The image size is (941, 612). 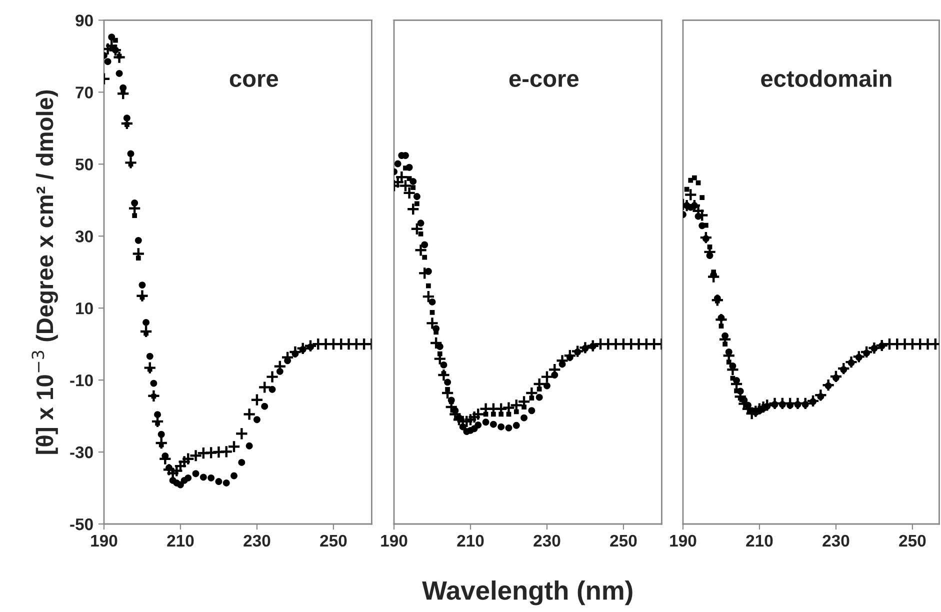 What do you see at coordinates (84, 92) in the screenshot?
I see `y-tick-label: 70` at bounding box center [84, 92].